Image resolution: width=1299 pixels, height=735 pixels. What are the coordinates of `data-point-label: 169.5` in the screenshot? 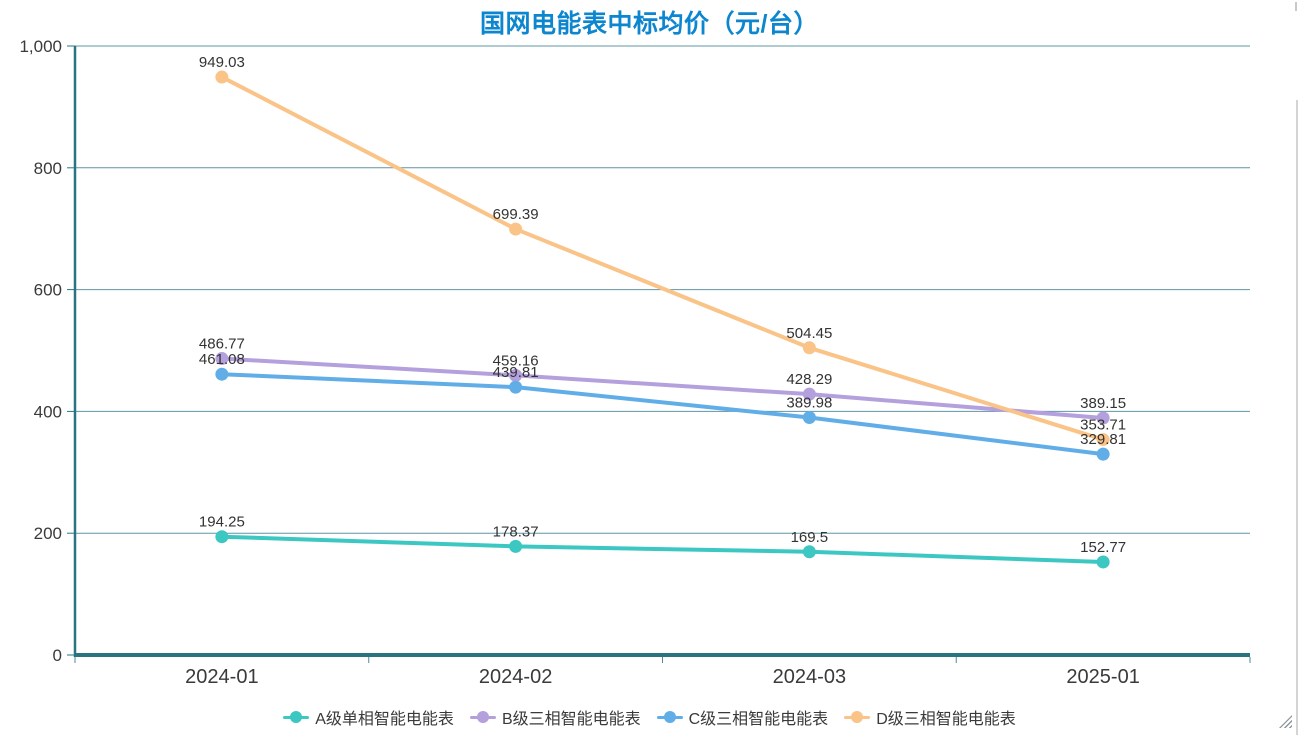 It's located at (810, 537).